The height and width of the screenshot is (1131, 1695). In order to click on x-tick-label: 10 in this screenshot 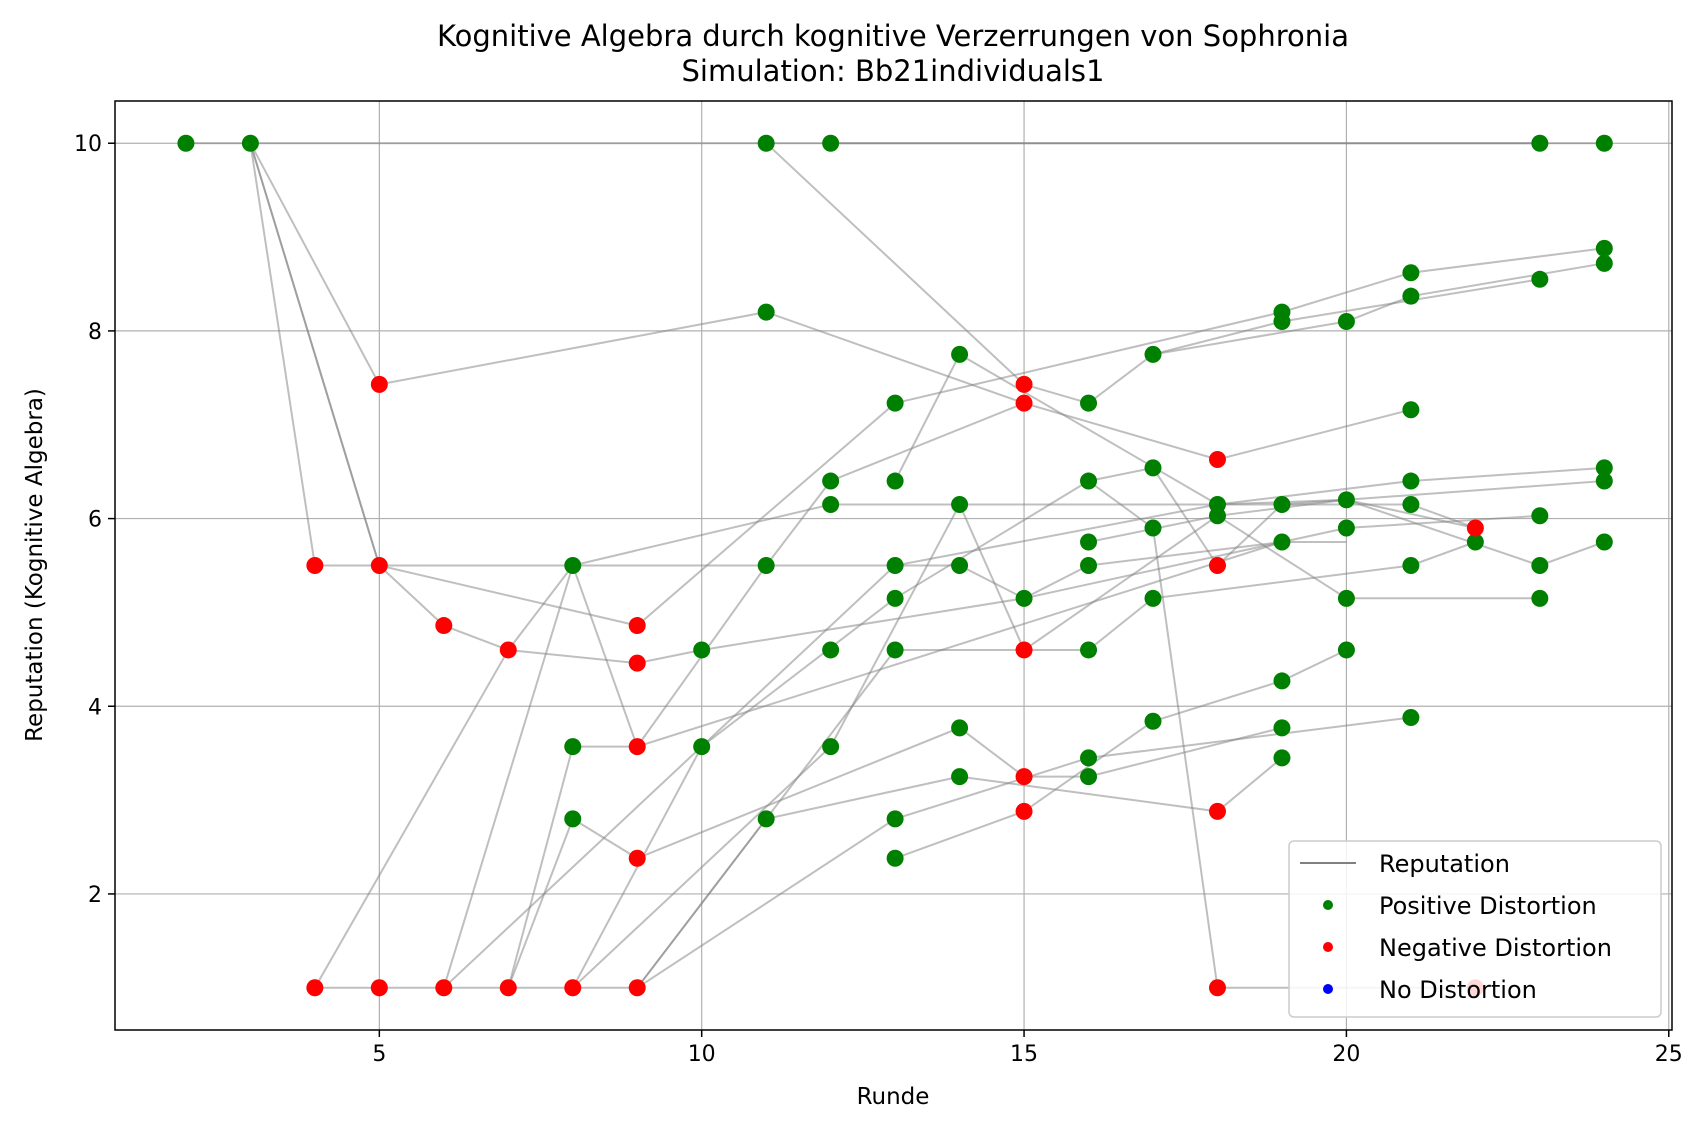, I will do `click(702, 1054)`.